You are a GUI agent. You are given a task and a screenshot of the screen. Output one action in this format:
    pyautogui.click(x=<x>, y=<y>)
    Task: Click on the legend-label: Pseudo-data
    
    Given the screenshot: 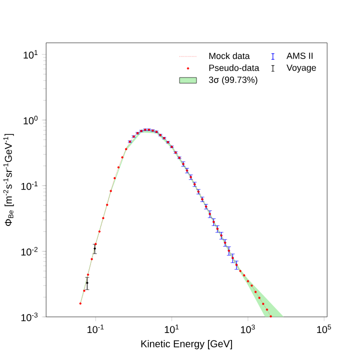 What is the action you would take?
    pyautogui.click(x=234, y=68)
    